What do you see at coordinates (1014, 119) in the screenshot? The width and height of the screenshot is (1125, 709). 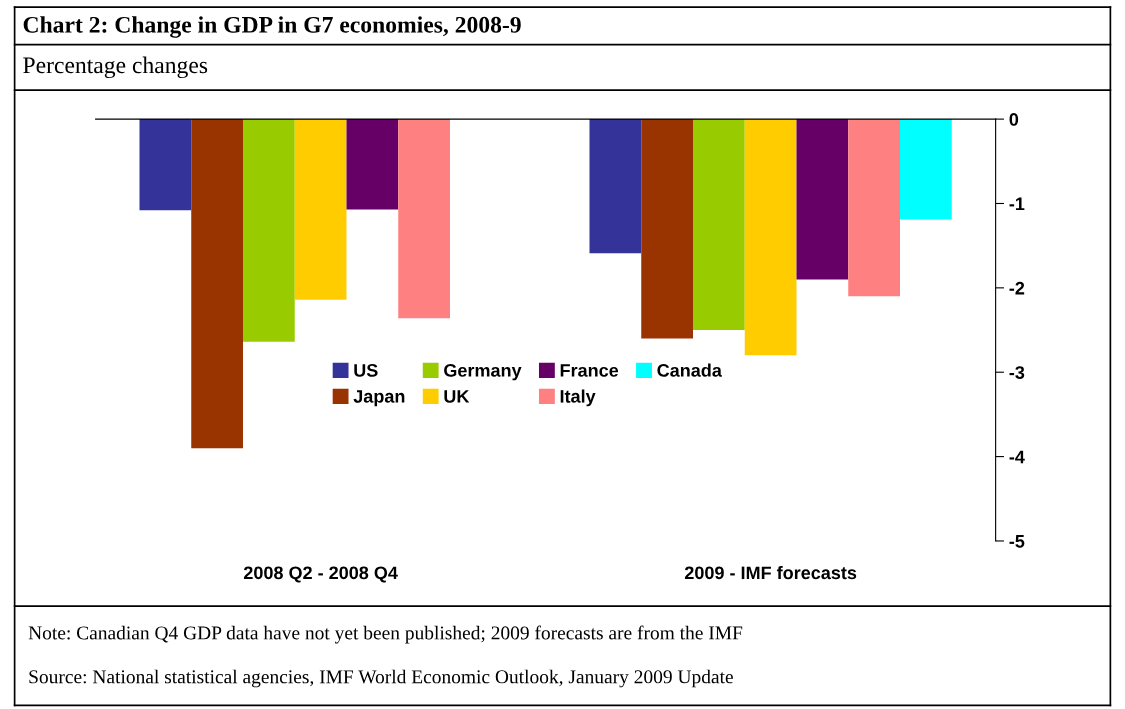 I see `y-tick-label: 0` at bounding box center [1014, 119].